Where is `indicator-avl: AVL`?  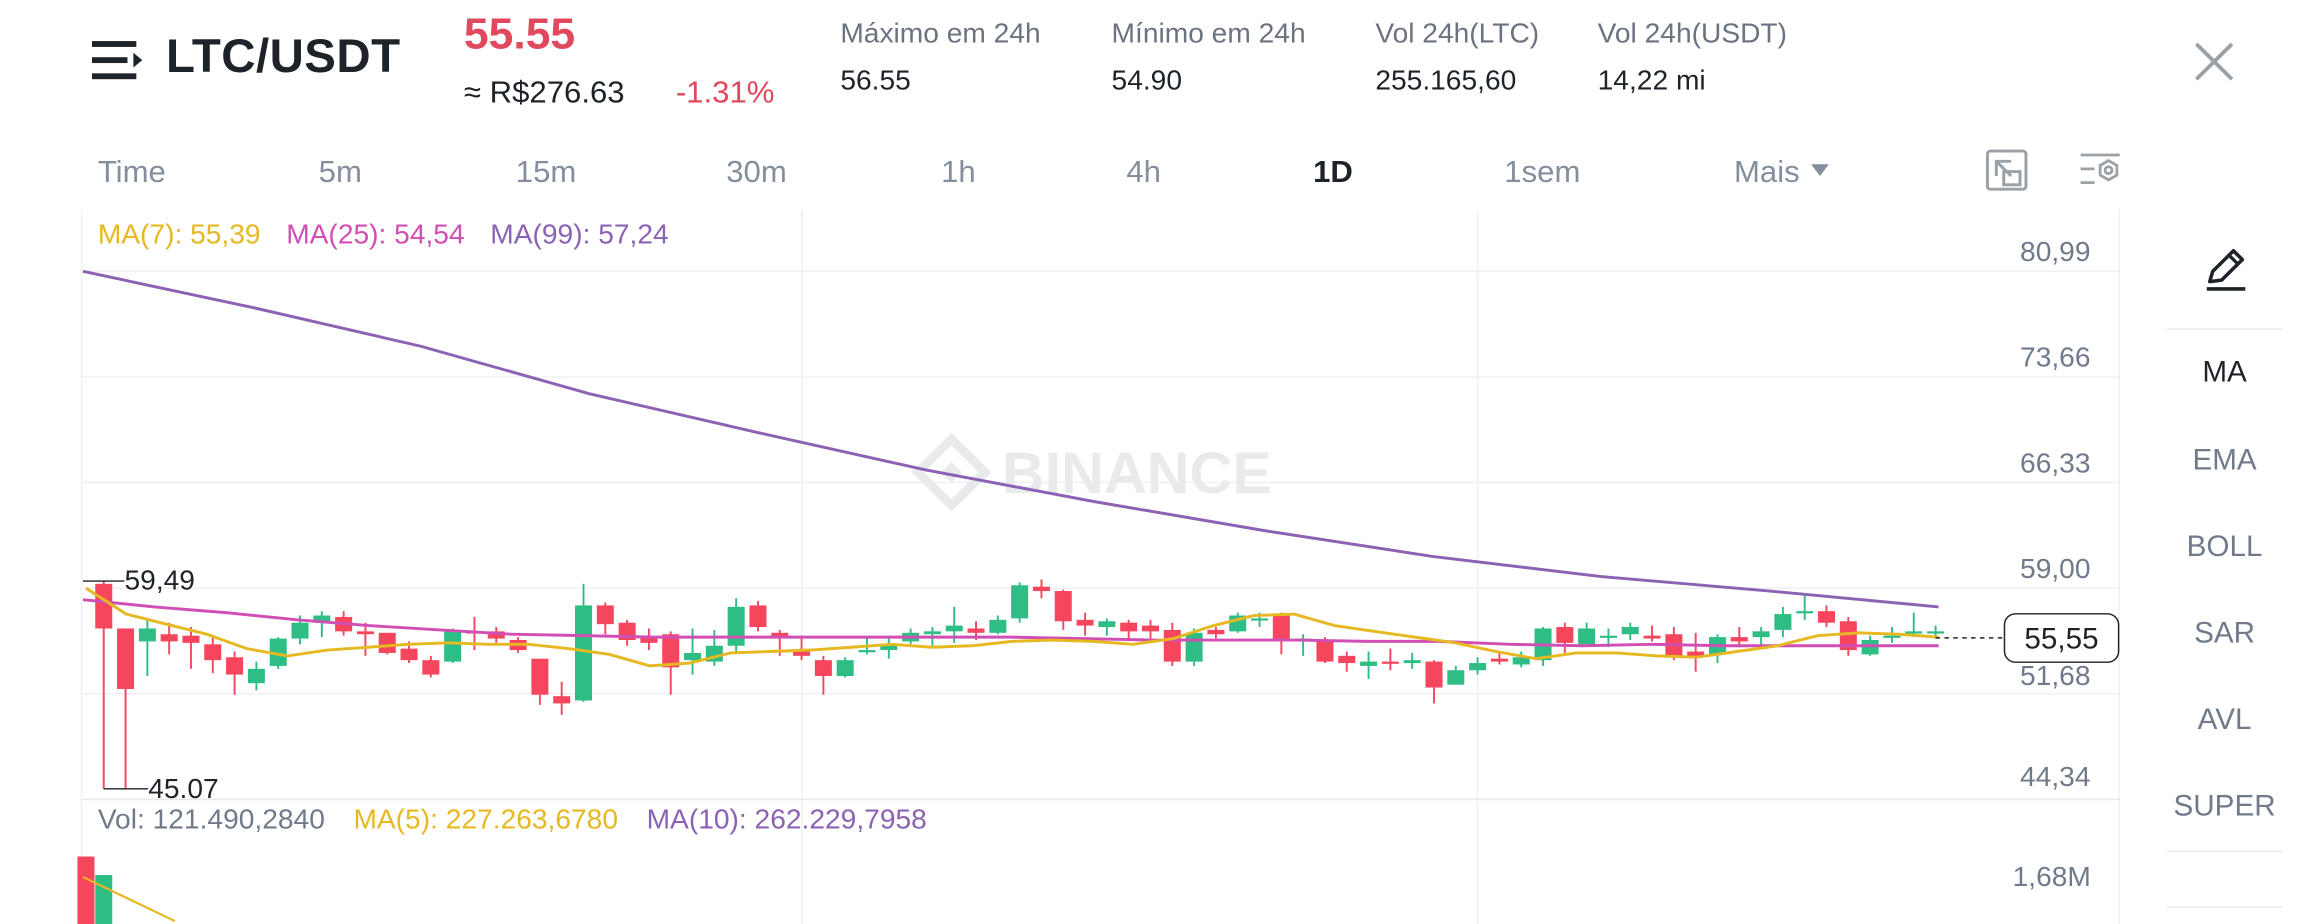 indicator-avl: AVL is located at coordinates (2224, 720).